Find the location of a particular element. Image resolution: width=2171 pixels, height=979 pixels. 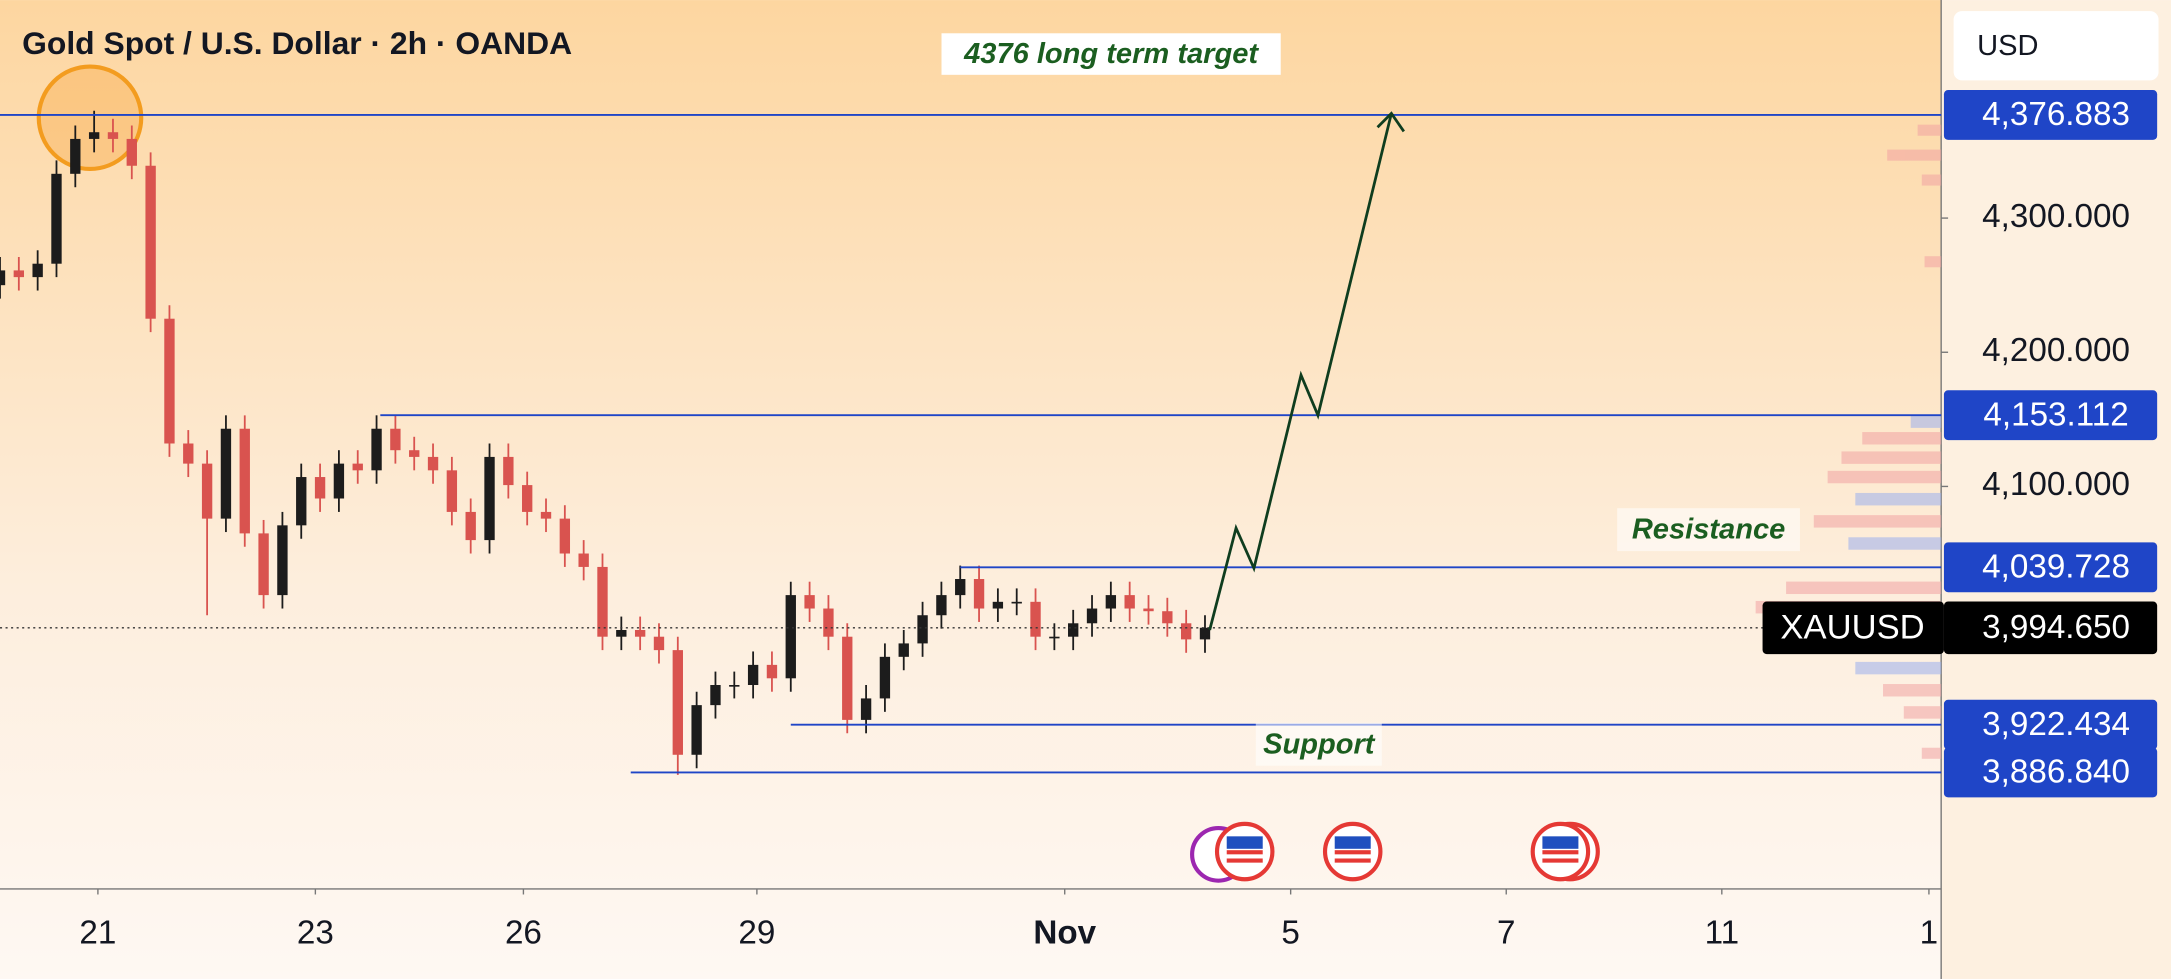

last-price-box is located at coordinates (2050, 628).